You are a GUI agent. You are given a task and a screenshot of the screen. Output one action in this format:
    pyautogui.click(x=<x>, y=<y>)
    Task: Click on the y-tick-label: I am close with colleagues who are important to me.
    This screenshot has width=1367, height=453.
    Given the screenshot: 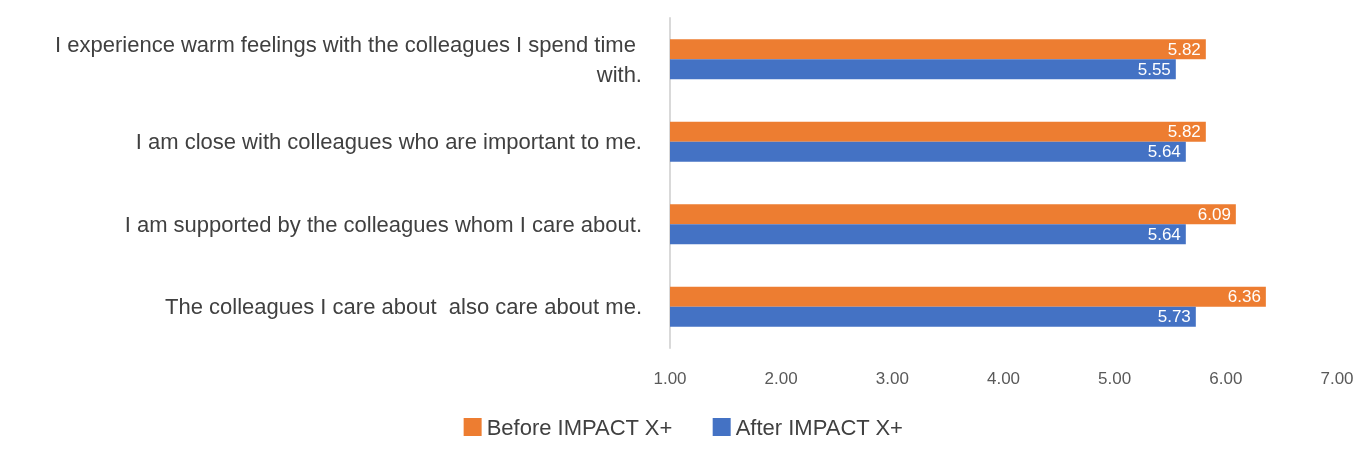 What is the action you would take?
    pyautogui.click(x=388, y=142)
    